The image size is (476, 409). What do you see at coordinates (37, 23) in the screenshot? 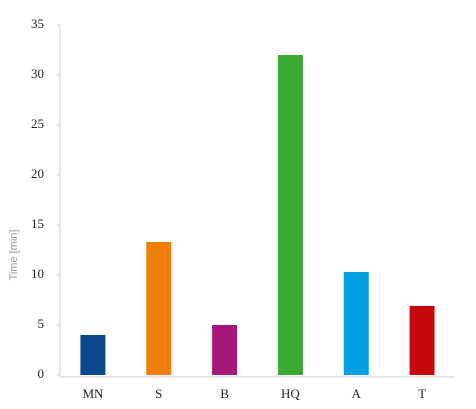
I see `y-tick-label: 35` at bounding box center [37, 23].